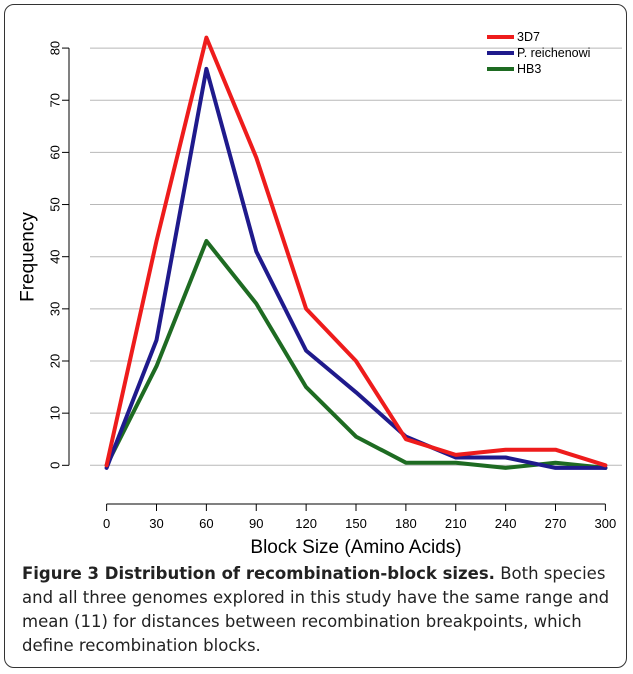 Image resolution: width=633 pixels, height=674 pixels. Describe the element at coordinates (256, 523) in the screenshot. I see `x-tick-label: 90` at that location.